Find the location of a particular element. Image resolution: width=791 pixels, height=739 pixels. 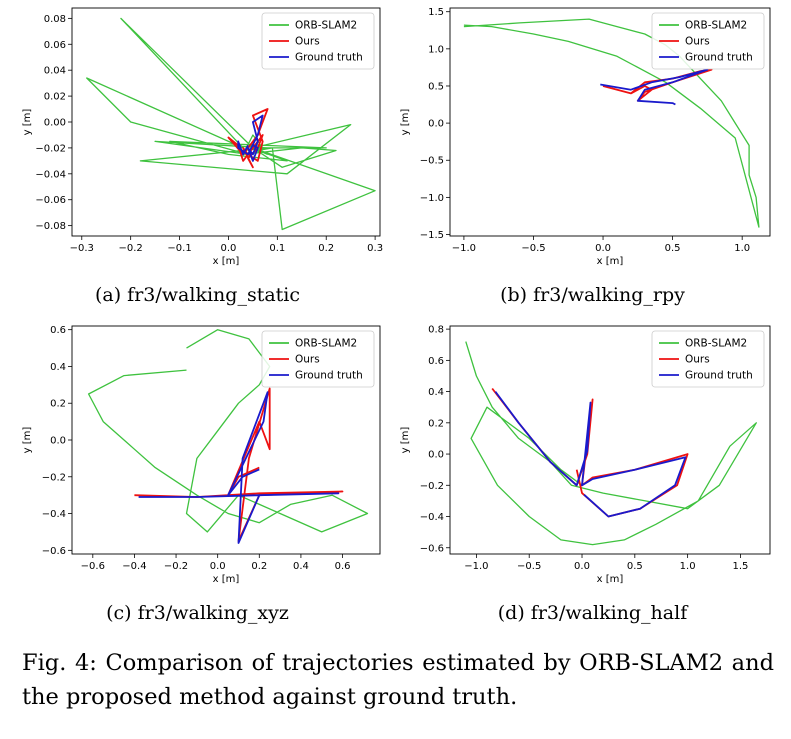

y-tick-label: 1.0 is located at coordinates (436, 49).